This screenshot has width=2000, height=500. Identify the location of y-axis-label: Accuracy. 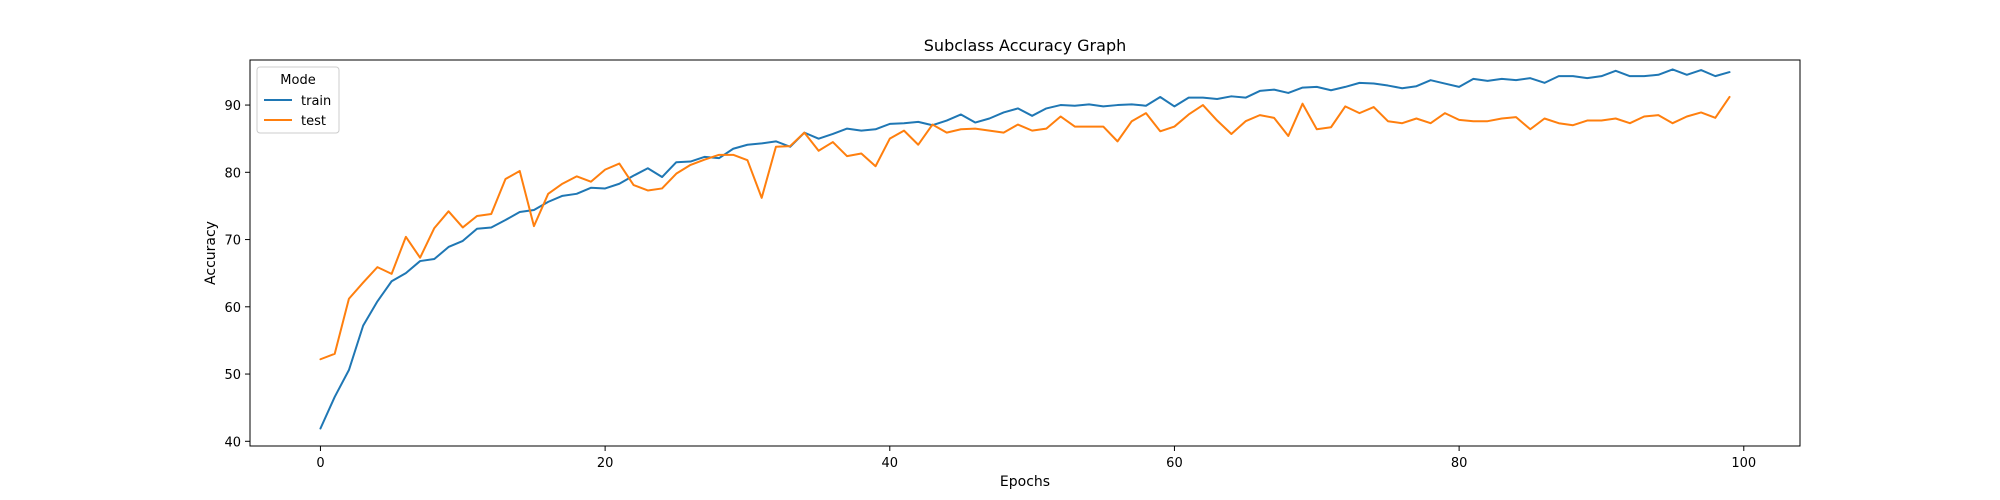
(211, 253).